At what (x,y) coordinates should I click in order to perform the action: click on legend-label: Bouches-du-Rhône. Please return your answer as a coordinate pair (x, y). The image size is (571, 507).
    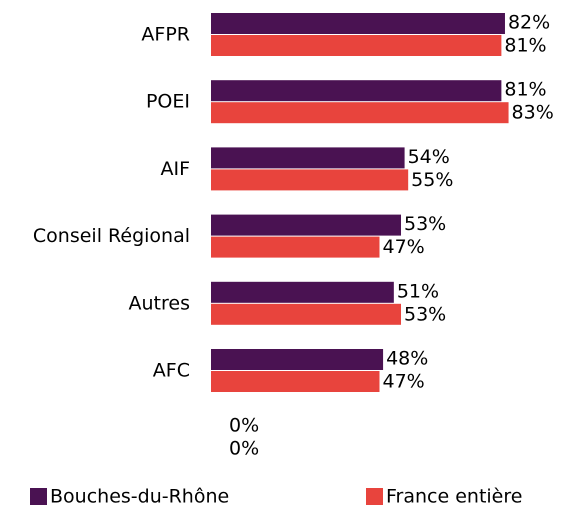
    Looking at the image, I should click on (139, 496).